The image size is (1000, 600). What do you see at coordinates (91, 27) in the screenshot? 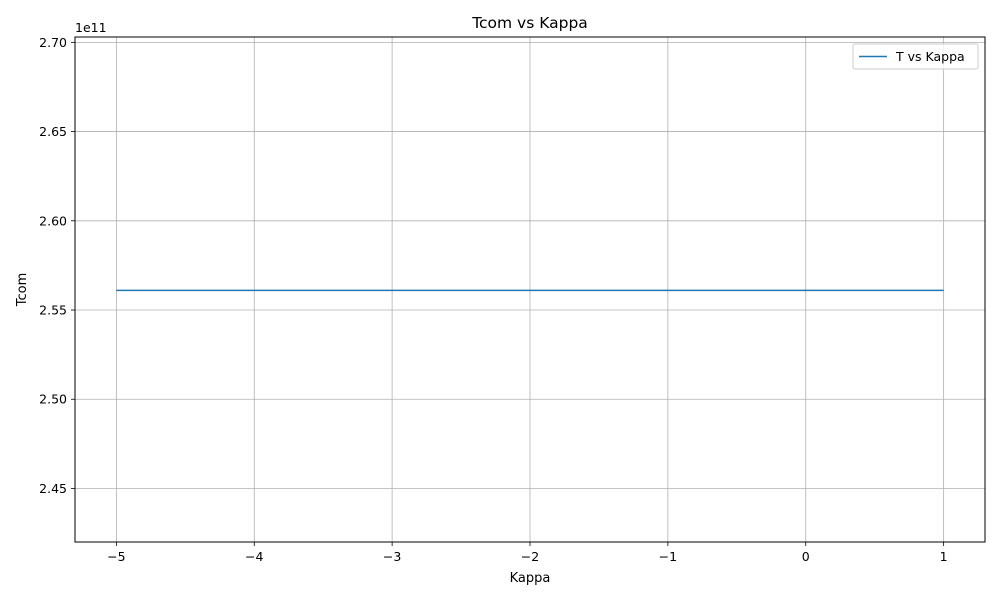
I see `y-axis-offset-label: 1e11` at bounding box center [91, 27].